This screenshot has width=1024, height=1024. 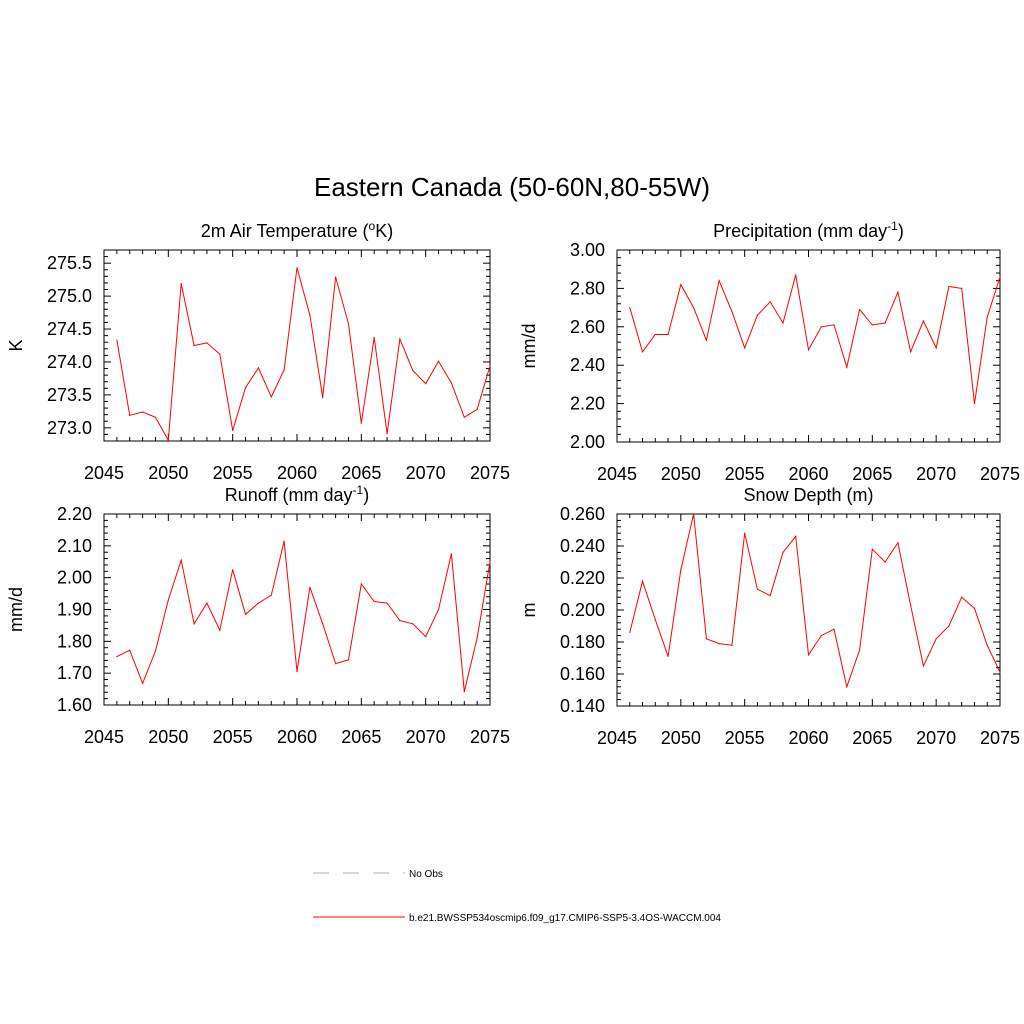 I want to click on y-tick-label: 0.220, so click(x=582, y=578).